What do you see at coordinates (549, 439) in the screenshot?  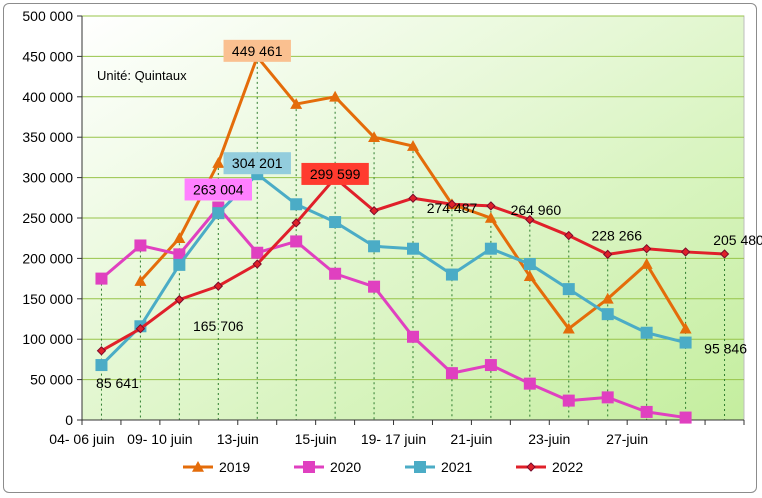 I see `x-tick-label: 23-juin` at bounding box center [549, 439].